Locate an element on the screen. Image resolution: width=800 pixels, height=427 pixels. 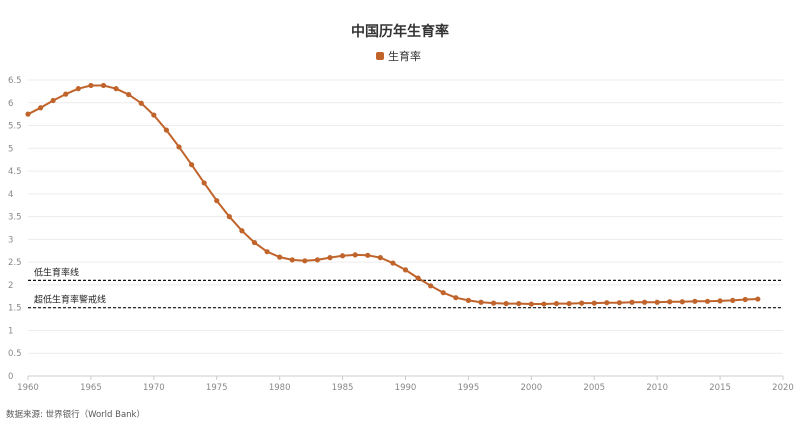
x-tick-label: 1970 is located at coordinates (154, 388).